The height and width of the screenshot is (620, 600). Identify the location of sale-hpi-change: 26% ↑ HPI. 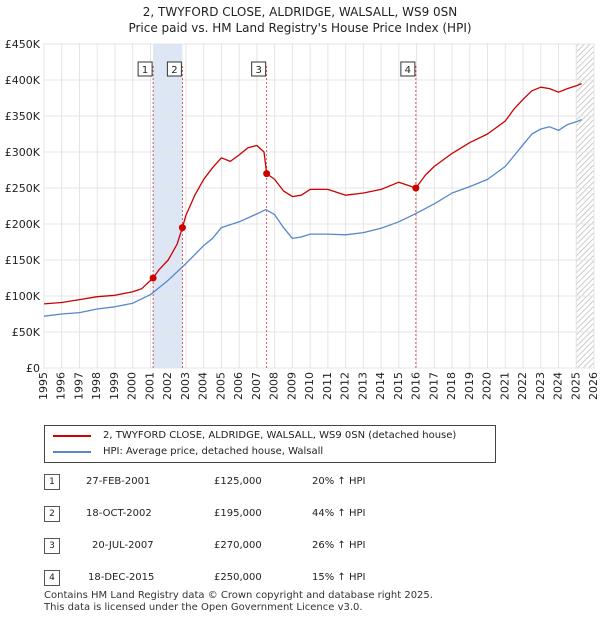
(339, 545).